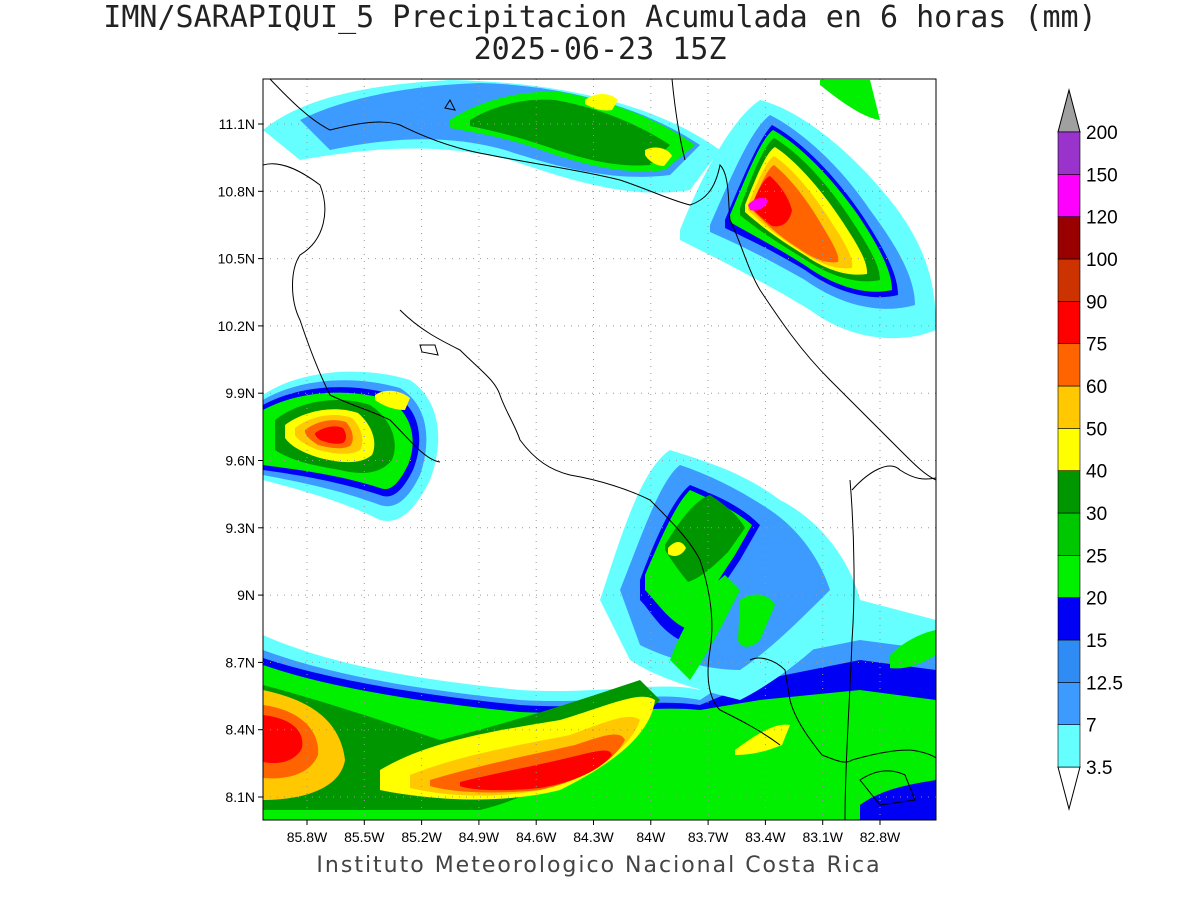 This screenshot has height=900, width=1200. I want to click on coastline-osa, so click(842, 710).